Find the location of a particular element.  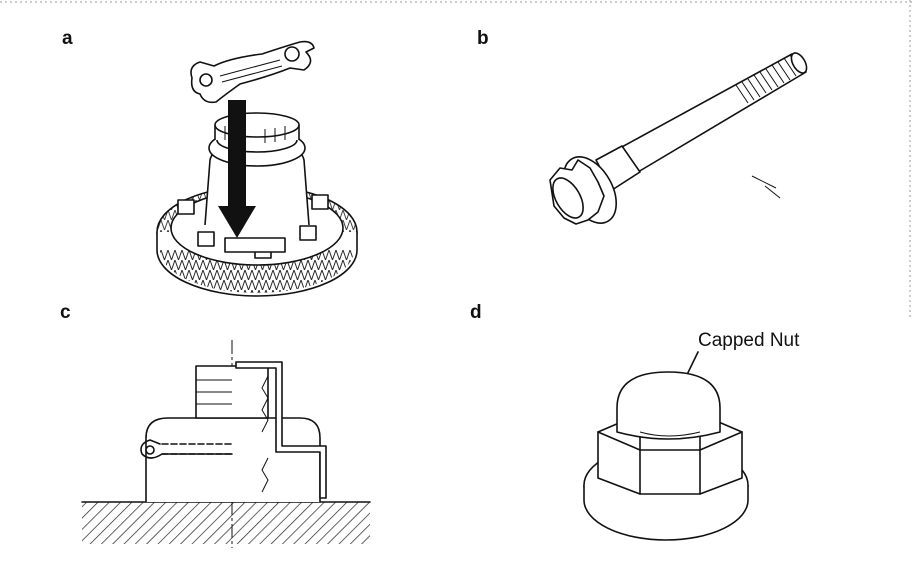

panel-d: d Capped Nut is located at coordinates (635, 421).